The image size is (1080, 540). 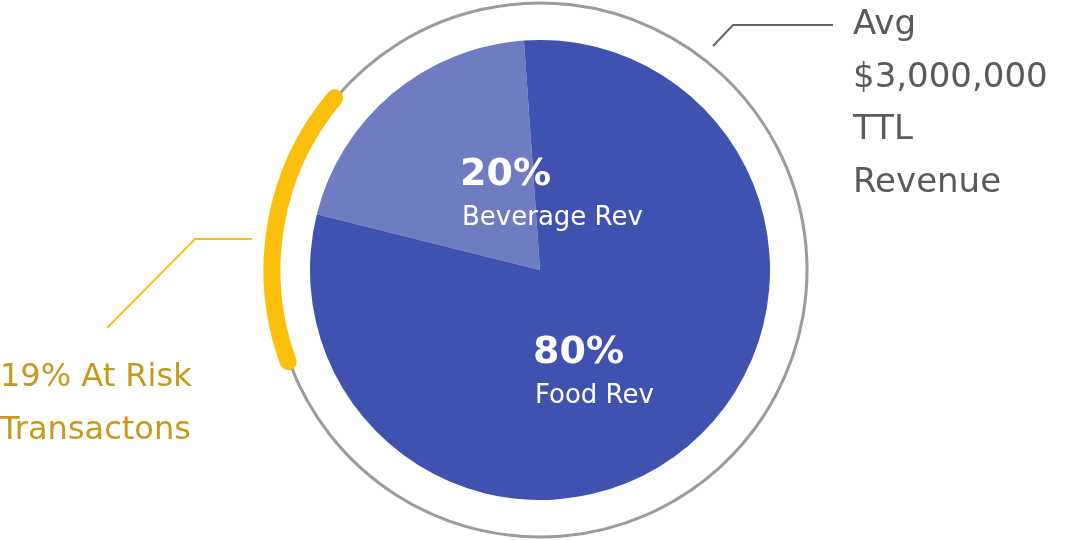 I want to click on slice-label: Food Rev, so click(x=594, y=394).